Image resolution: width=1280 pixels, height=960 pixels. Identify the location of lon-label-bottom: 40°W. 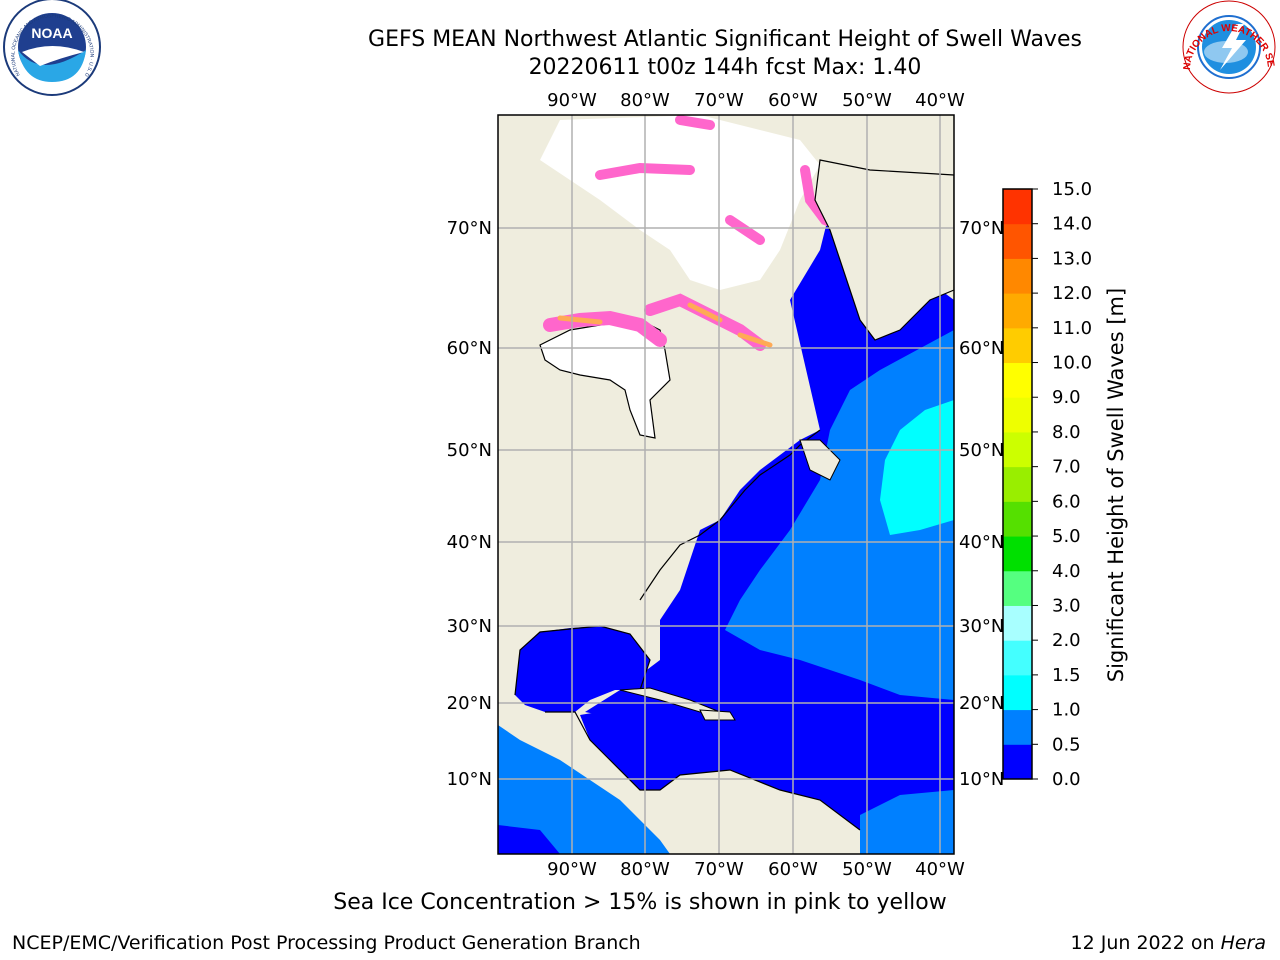
(940, 869).